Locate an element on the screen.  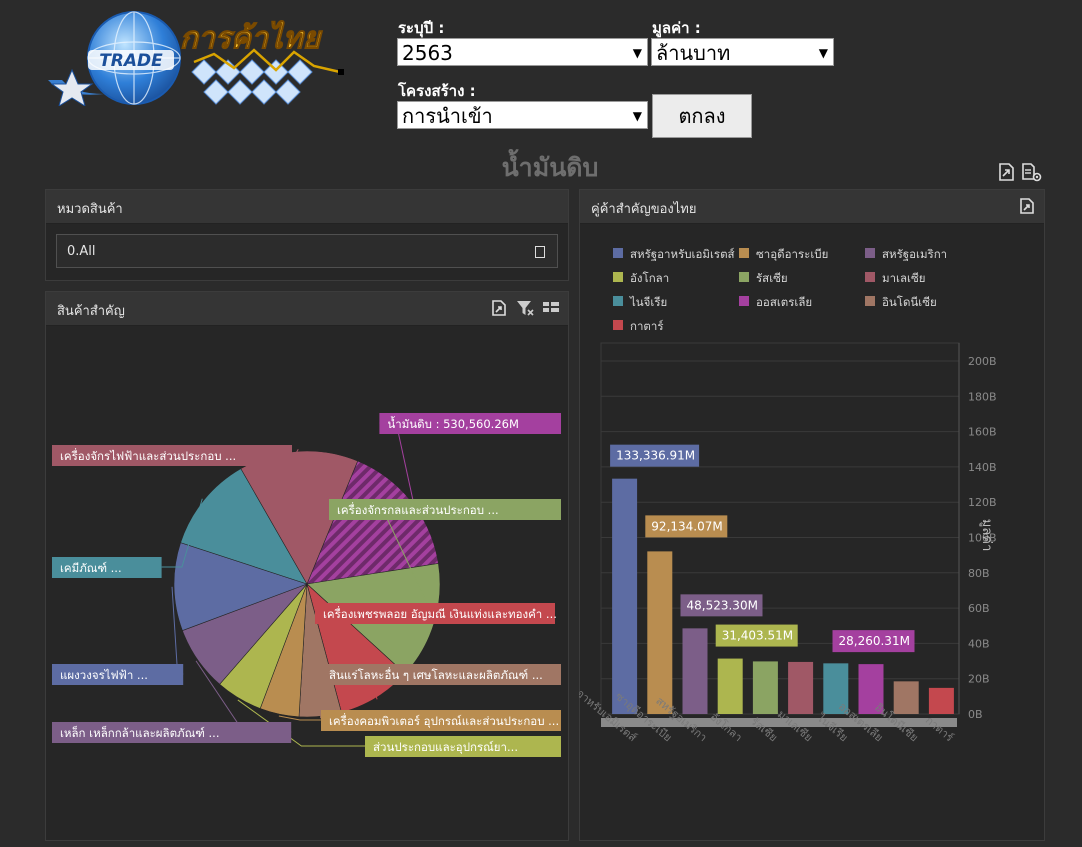
legend-item: อินโดนีเซีย is located at coordinates (909, 302).